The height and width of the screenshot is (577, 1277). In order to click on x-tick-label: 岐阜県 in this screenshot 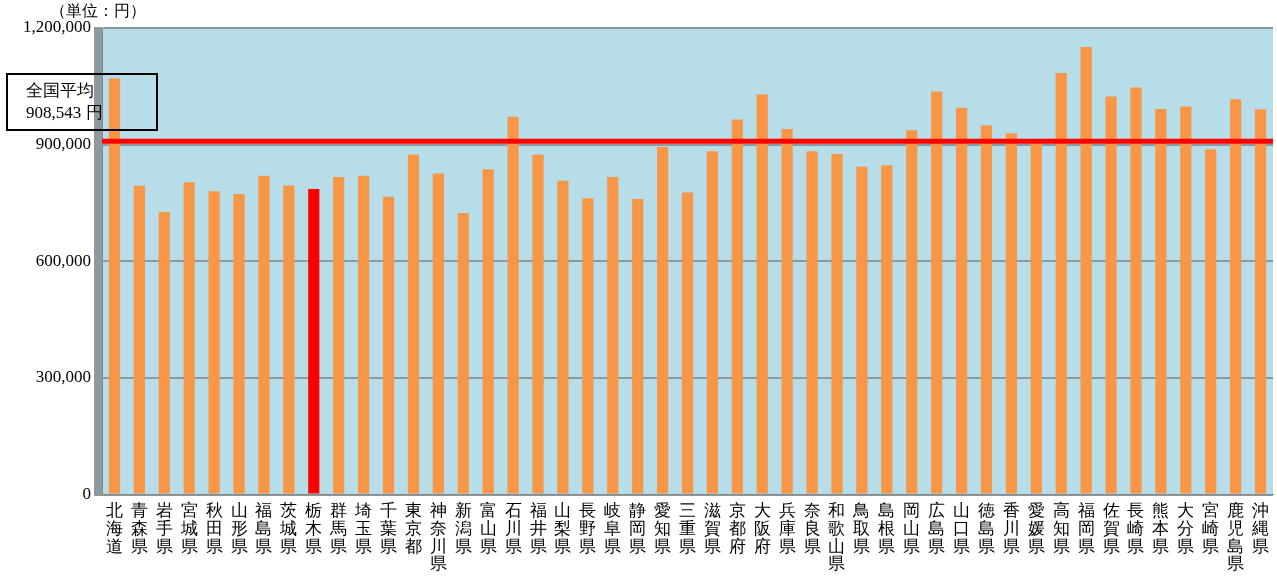, I will do `click(613, 527)`.